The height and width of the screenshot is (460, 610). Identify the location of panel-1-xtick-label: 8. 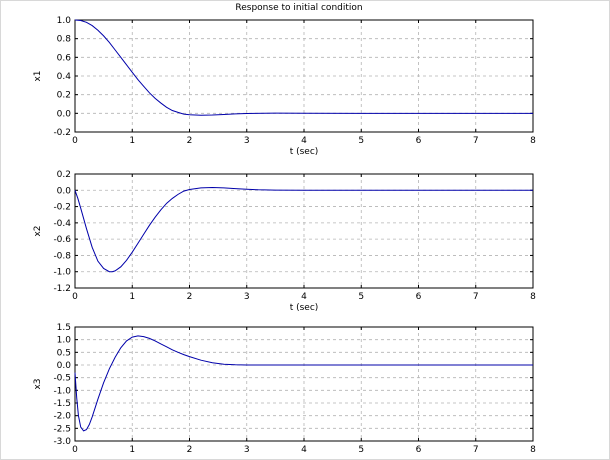
(533, 141).